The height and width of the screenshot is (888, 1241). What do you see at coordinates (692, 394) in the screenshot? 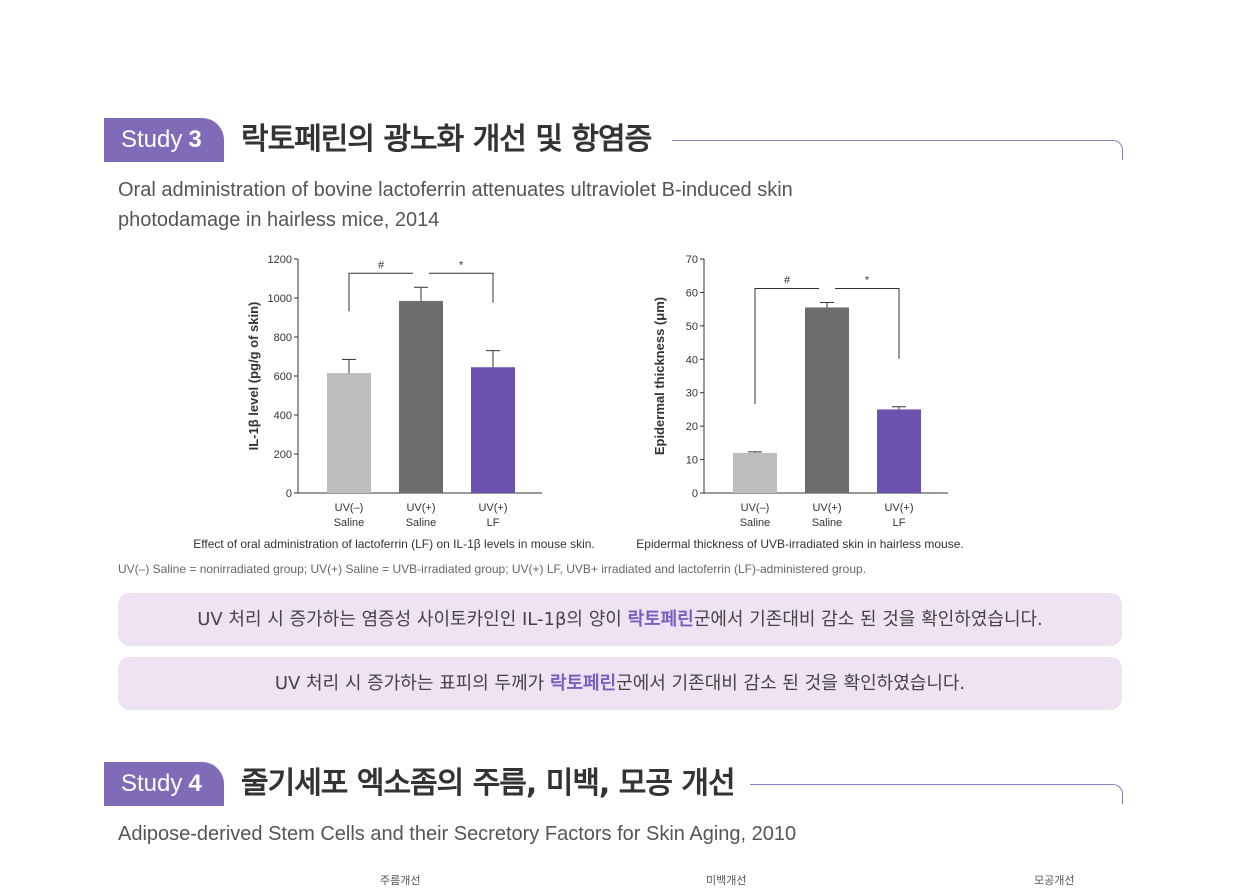
I see `chart2-y-tick-label: 30` at bounding box center [692, 394].